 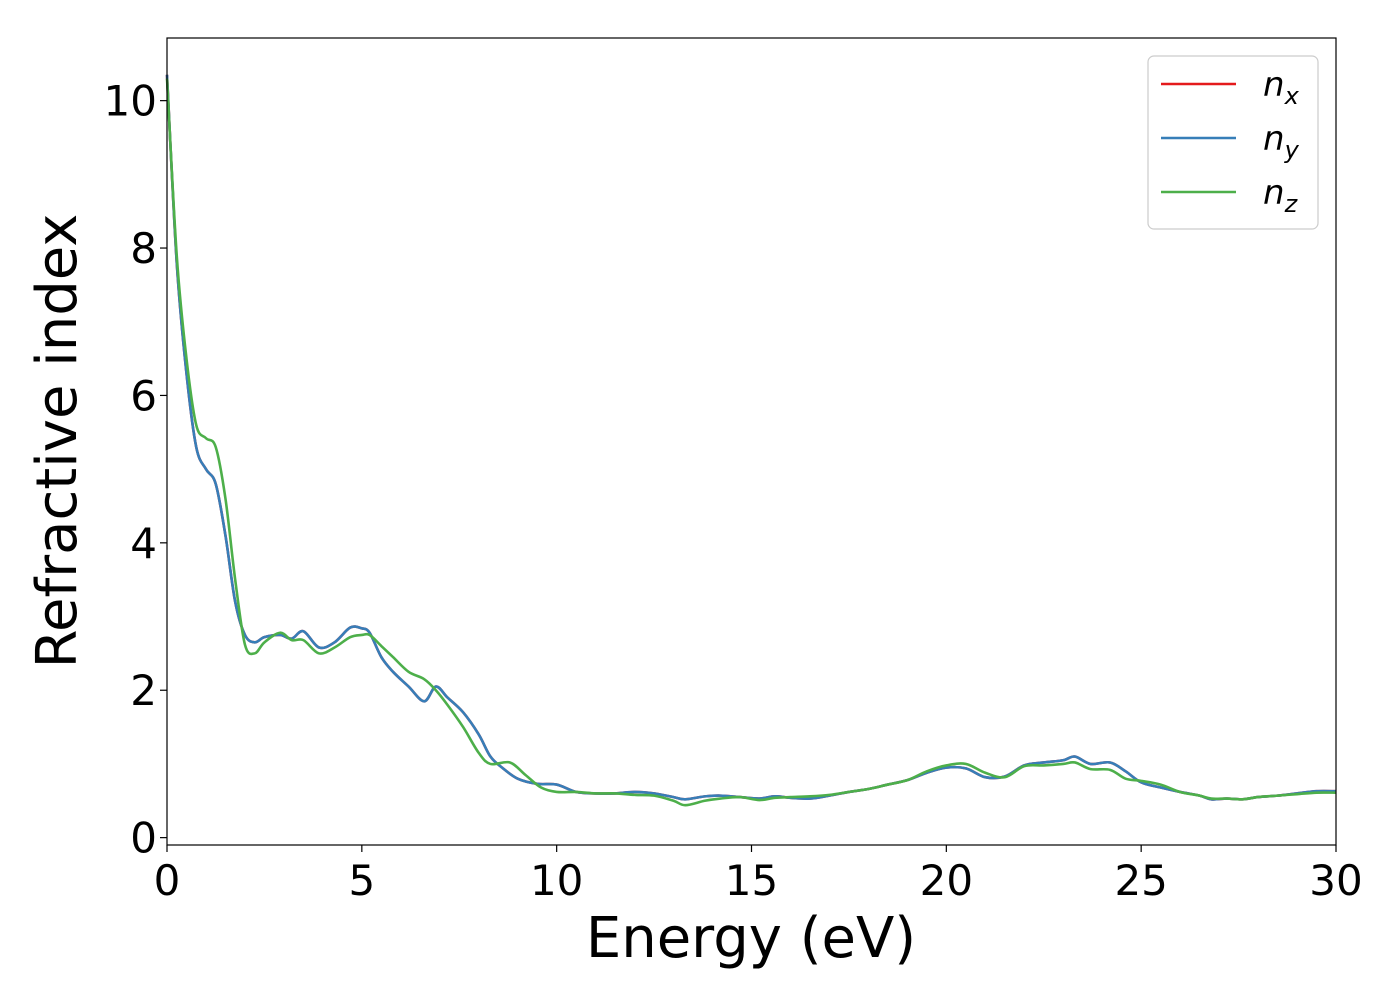 I want to click on legend-box, so click(x=1233, y=142).